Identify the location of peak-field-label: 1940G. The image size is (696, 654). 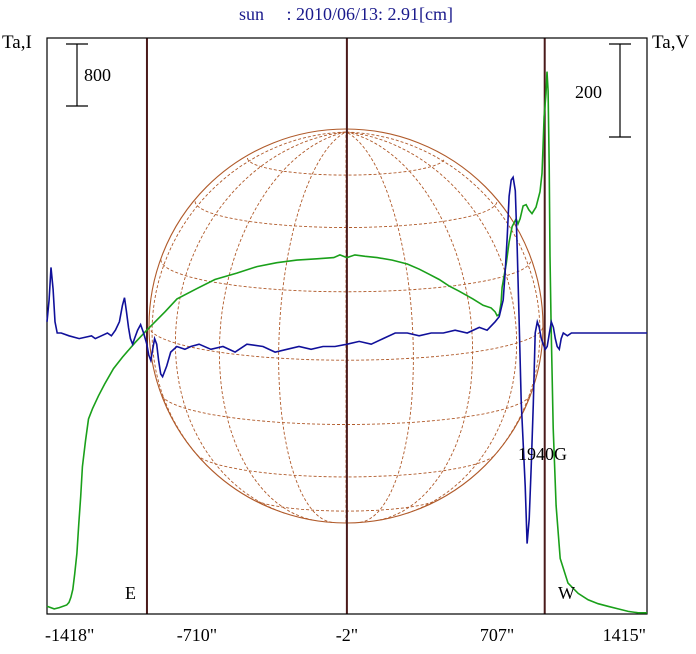
(542, 454).